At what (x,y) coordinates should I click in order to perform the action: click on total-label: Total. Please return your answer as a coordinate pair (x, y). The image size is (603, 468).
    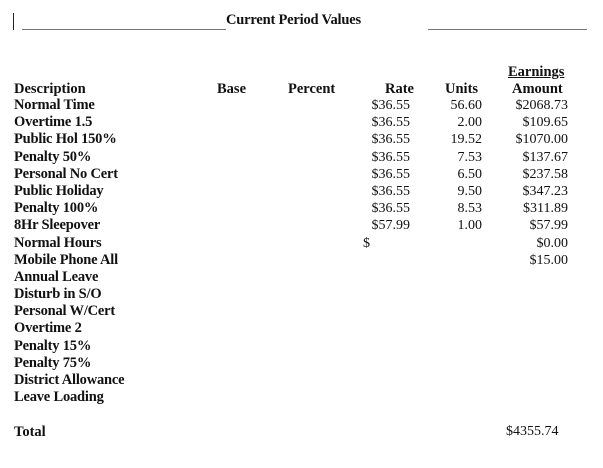
    Looking at the image, I should click on (30, 432).